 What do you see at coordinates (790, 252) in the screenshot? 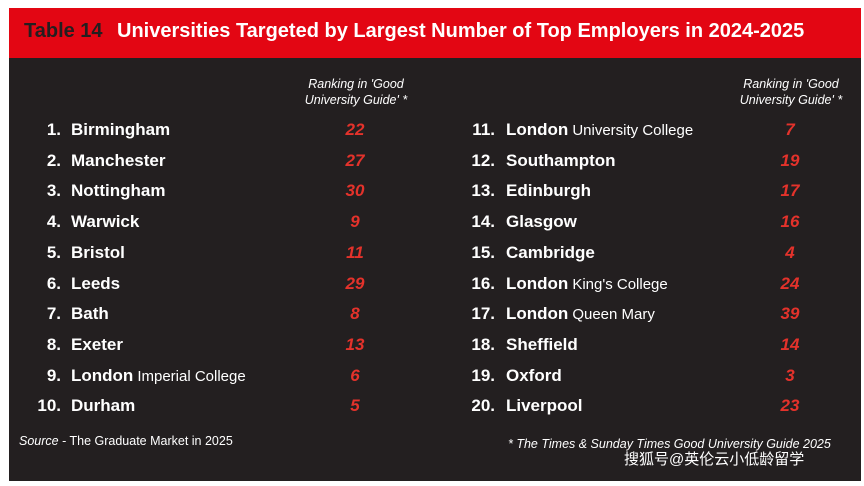
I see `guide-ranking-value: 4` at bounding box center [790, 252].